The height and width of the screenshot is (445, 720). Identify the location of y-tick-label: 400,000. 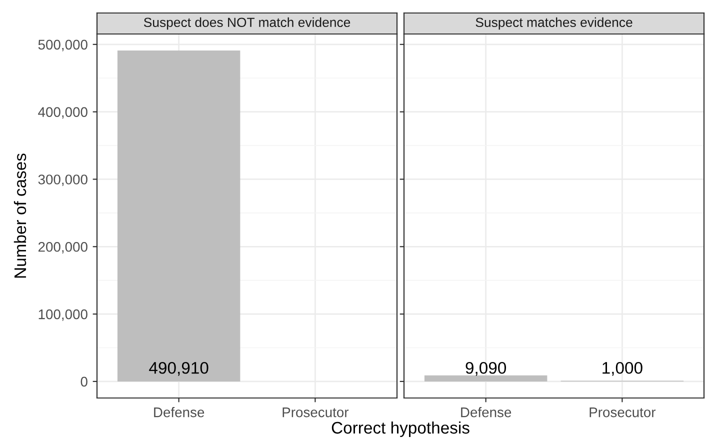
(63, 113).